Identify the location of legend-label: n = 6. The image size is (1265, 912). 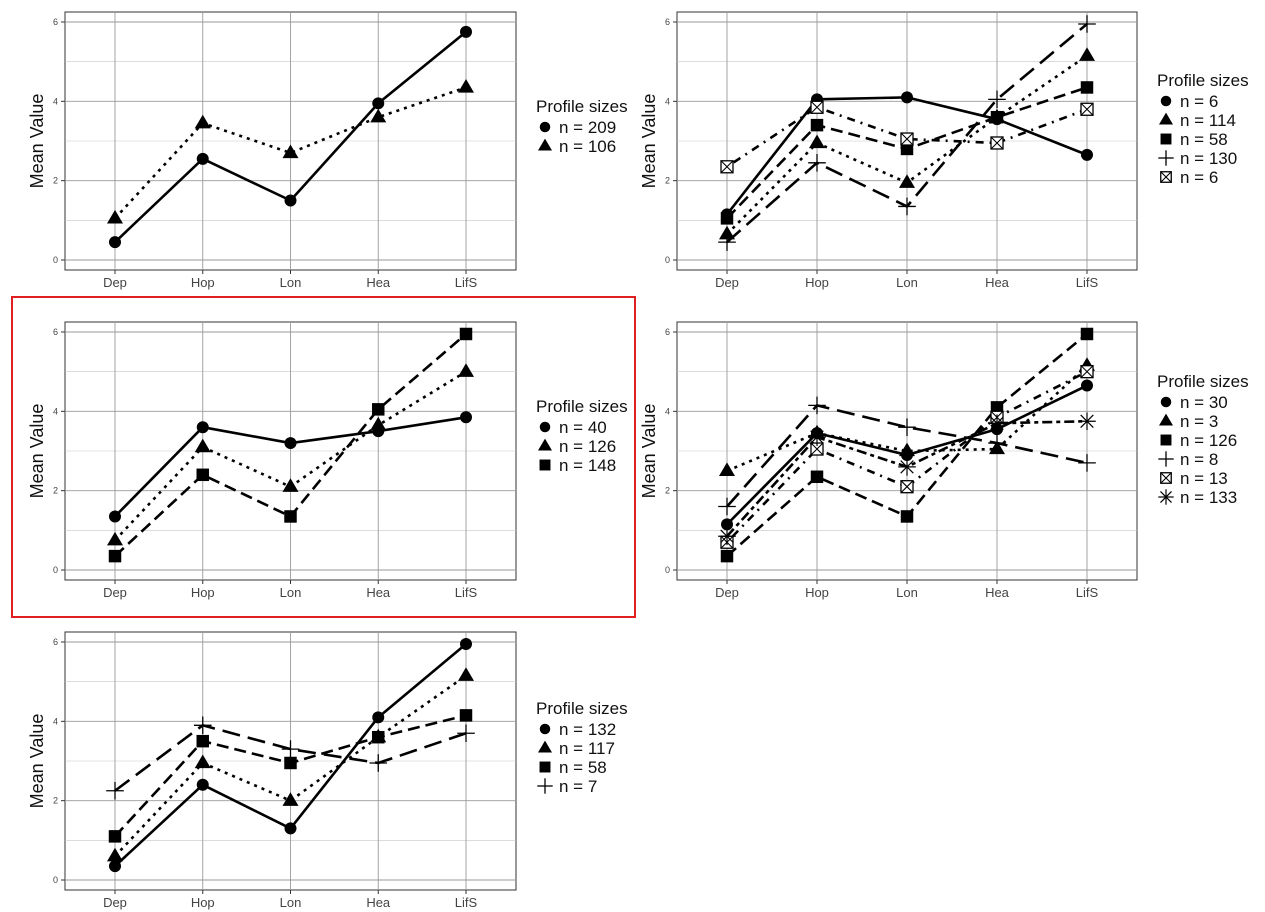
(1199, 177).